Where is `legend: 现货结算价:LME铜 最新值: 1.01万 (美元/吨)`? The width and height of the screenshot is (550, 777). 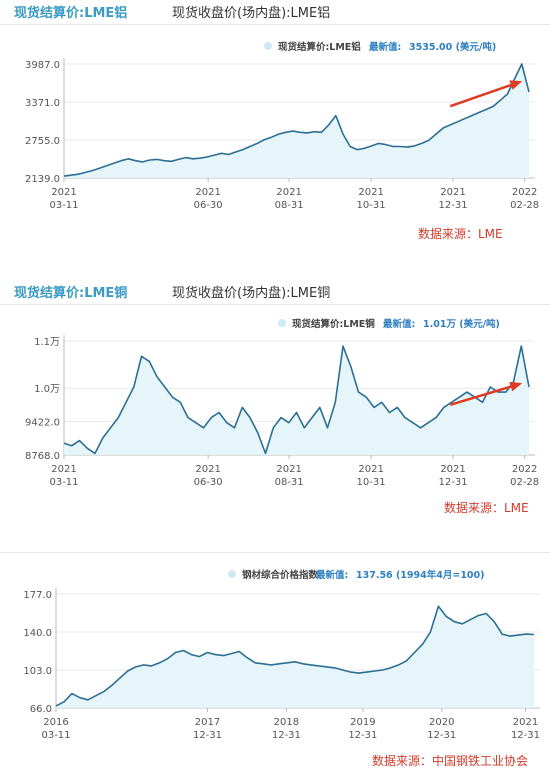 legend: 现货结算价:LME铜 最新值: 1.01万 (美元/吨) is located at coordinates (389, 324).